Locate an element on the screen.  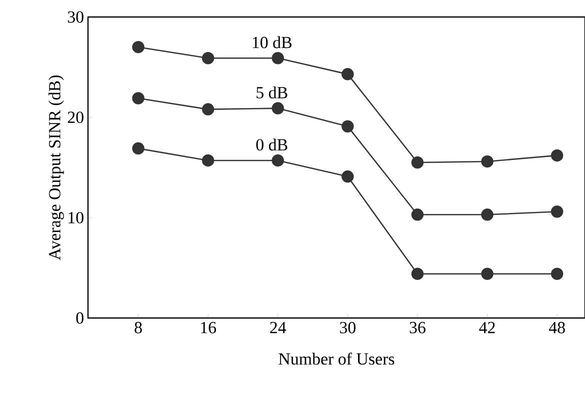
x-tick-label: 48 is located at coordinates (556, 328).